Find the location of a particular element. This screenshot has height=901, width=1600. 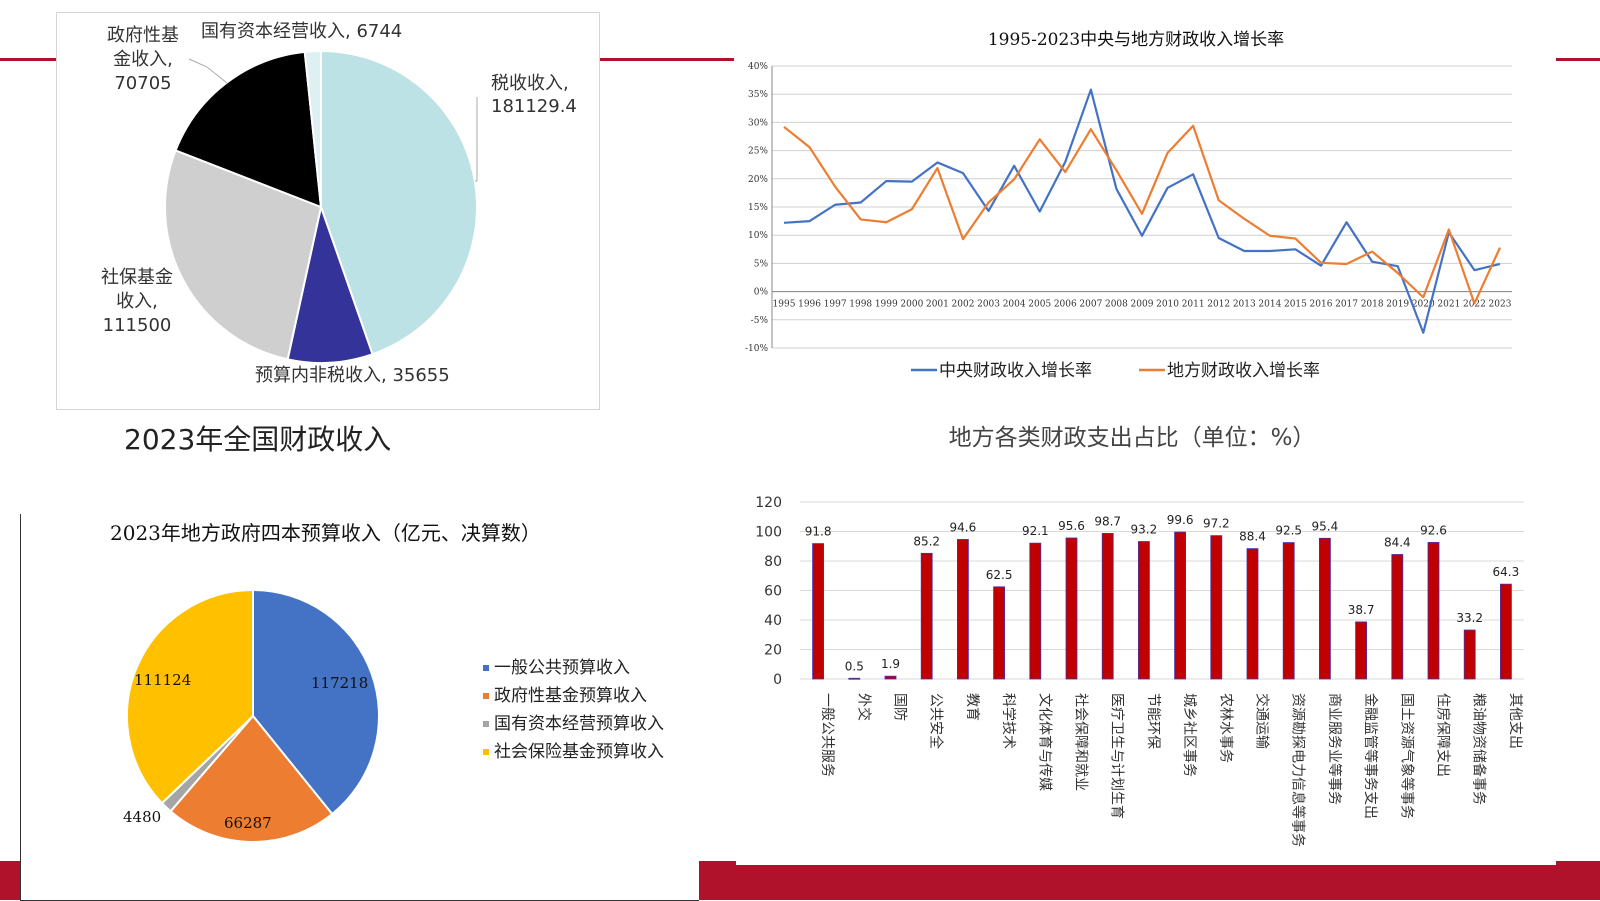

bar-category-label-2: 外交 is located at coordinates (863, 707).